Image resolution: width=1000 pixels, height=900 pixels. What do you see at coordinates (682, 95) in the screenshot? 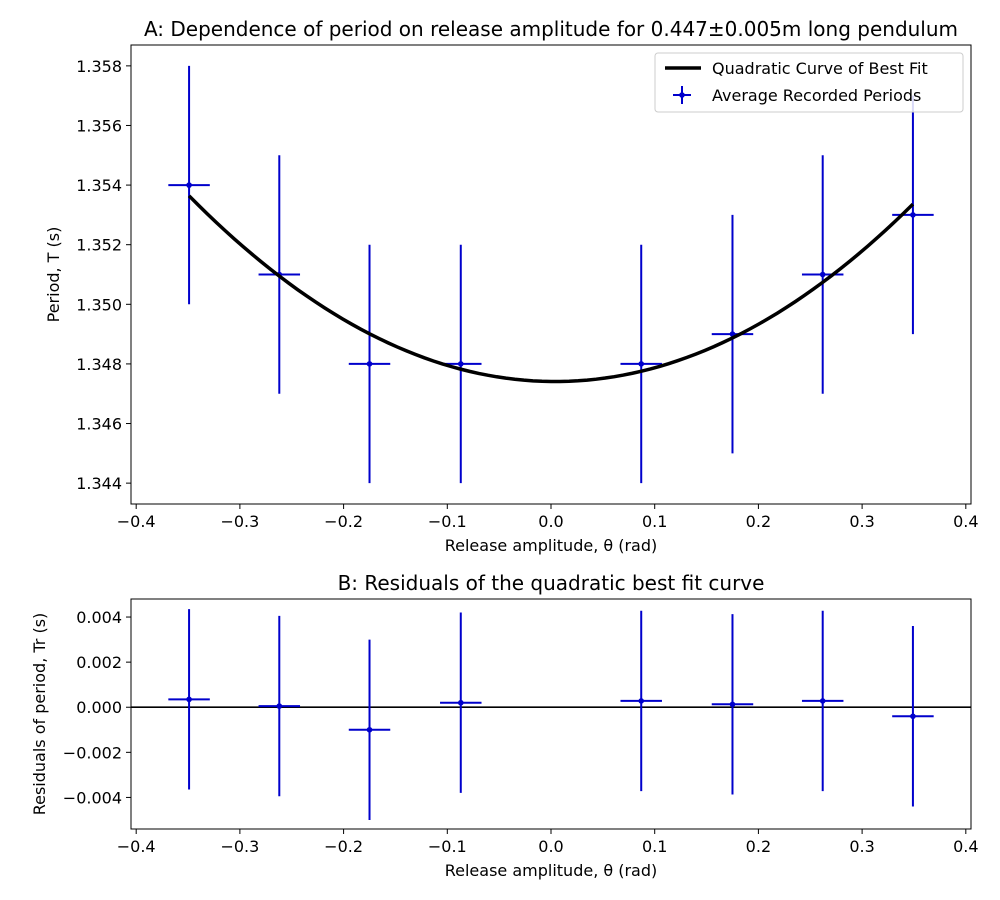
I see `legend-point-swatch` at bounding box center [682, 95].